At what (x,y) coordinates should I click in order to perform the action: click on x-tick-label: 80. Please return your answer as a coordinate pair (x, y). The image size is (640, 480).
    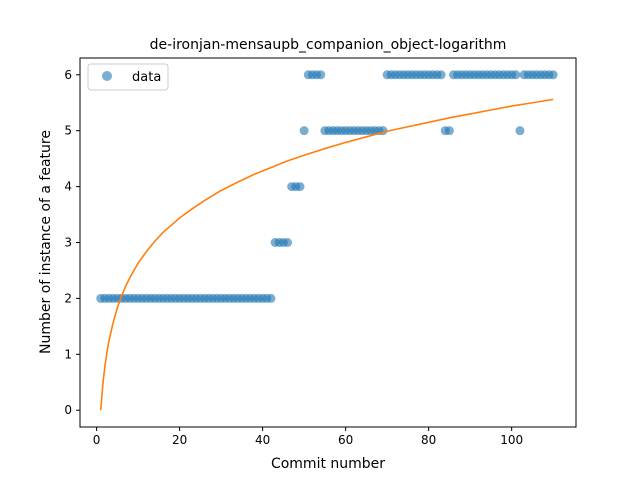
    Looking at the image, I should click on (428, 440).